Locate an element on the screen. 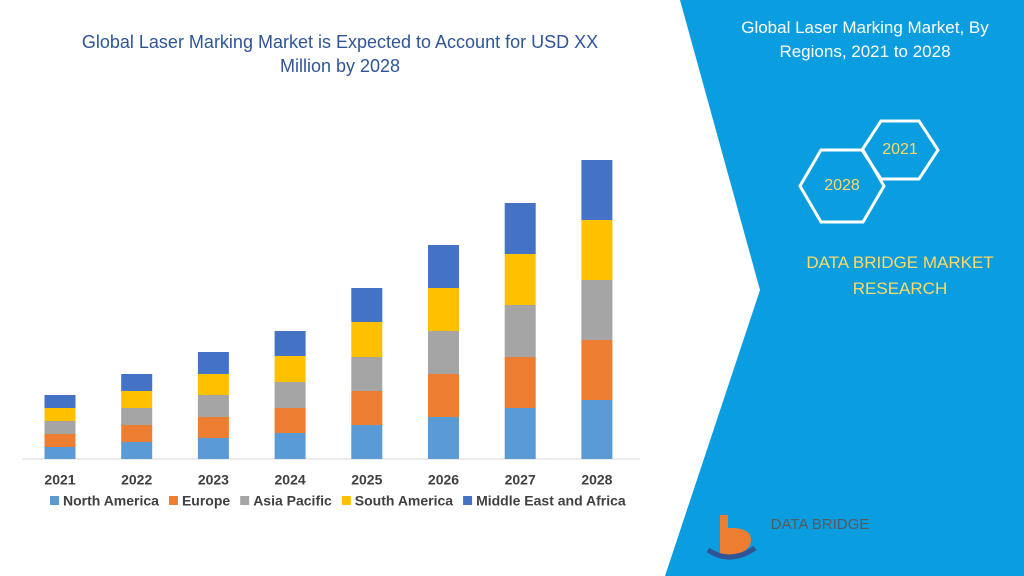  legend-label: South America is located at coordinates (404, 501).